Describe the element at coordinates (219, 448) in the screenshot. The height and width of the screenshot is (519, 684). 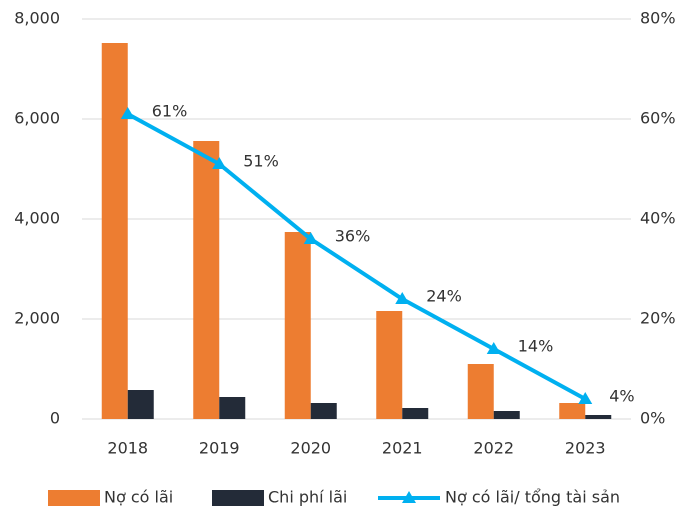
I see `x-tick-label: 2019` at that location.